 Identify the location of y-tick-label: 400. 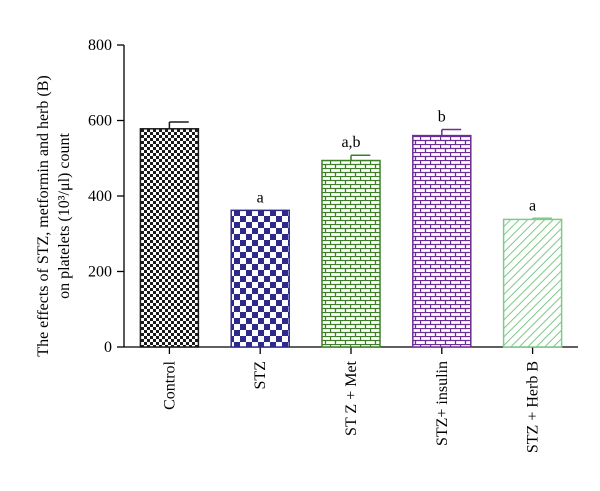
(100, 196).